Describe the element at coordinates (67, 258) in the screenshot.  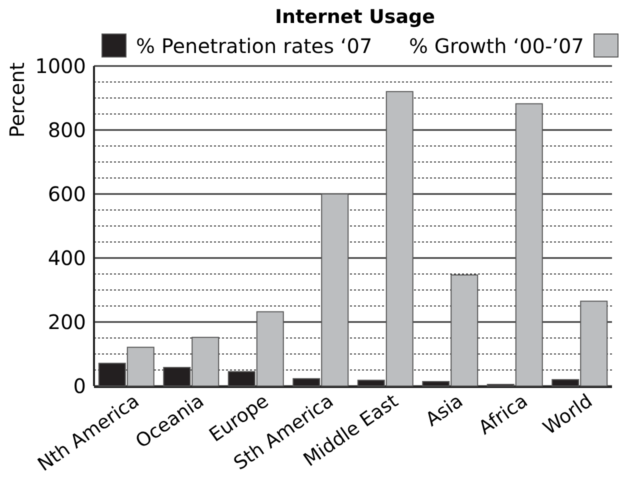
I see `y-tick-label: 400` at that location.